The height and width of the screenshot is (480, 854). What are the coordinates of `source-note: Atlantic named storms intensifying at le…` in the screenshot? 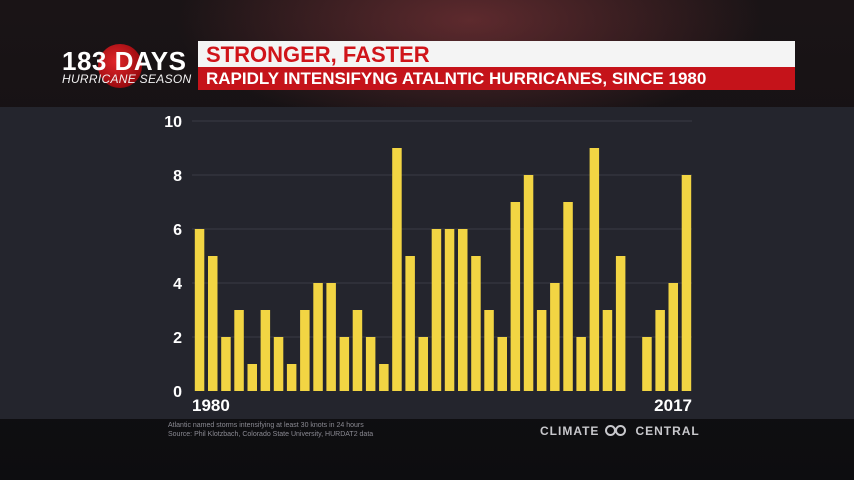 It's located at (270, 430).